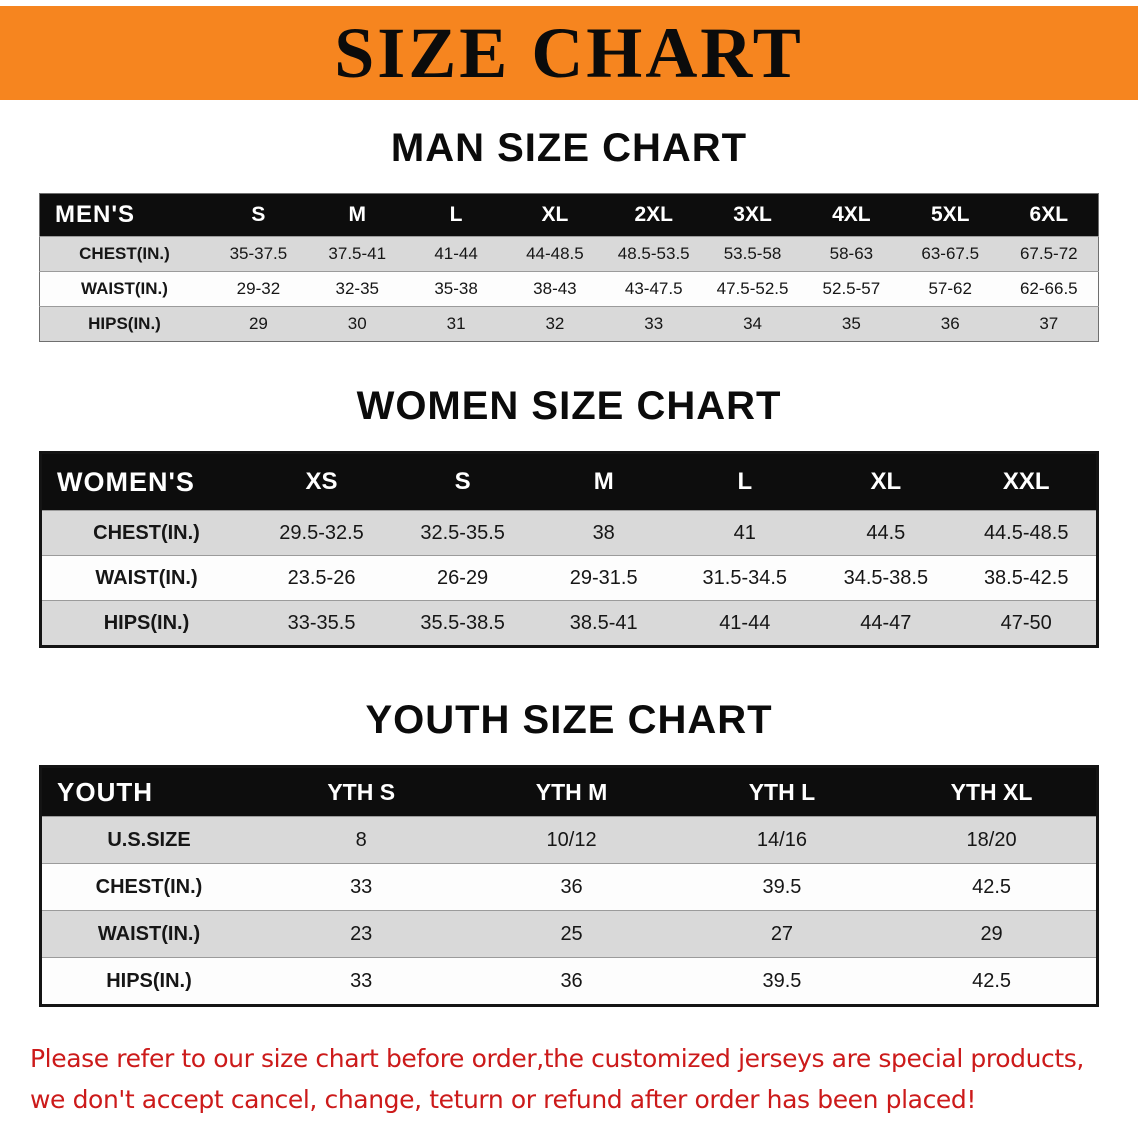  What do you see at coordinates (886, 578) in the screenshot?
I see `size-value-cell: 34.5-38.5` at bounding box center [886, 578].